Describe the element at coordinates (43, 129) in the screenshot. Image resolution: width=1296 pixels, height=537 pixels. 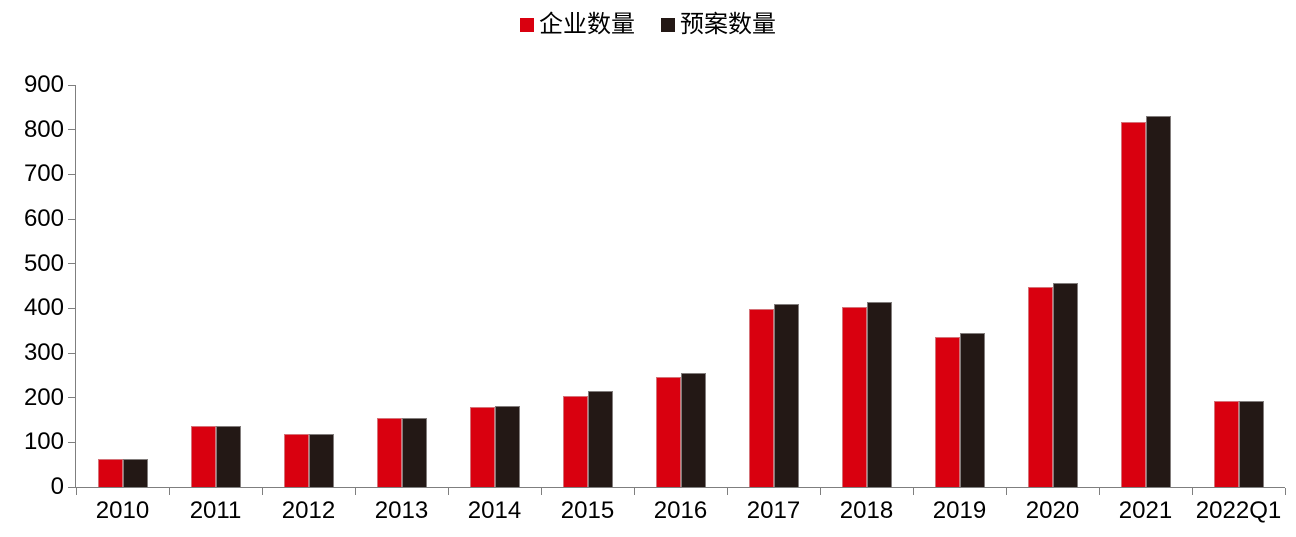
I see `y-axis-label: 800` at that location.